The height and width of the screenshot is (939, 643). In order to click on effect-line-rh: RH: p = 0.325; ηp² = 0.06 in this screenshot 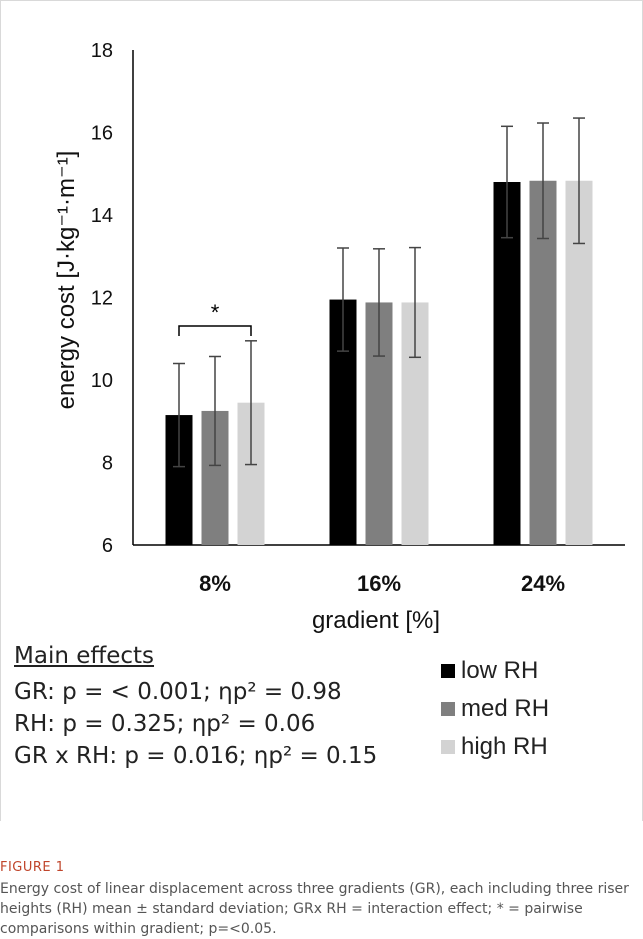, I will do `click(165, 724)`.